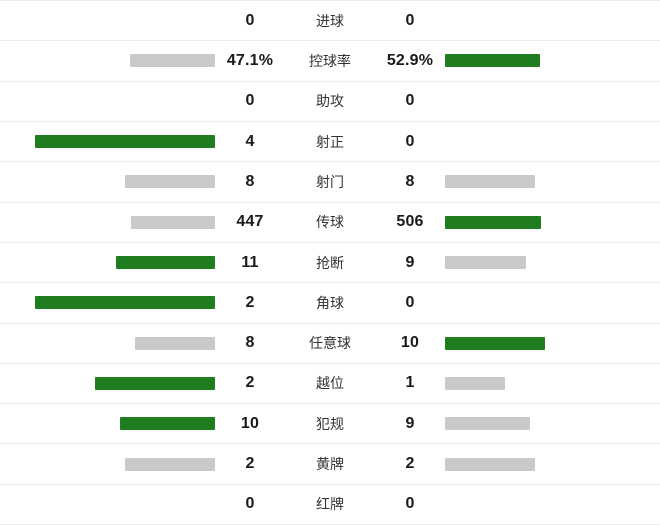  What do you see at coordinates (410, 343) in the screenshot?
I see `away-stat-value: 10` at bounding box center [410, 343].